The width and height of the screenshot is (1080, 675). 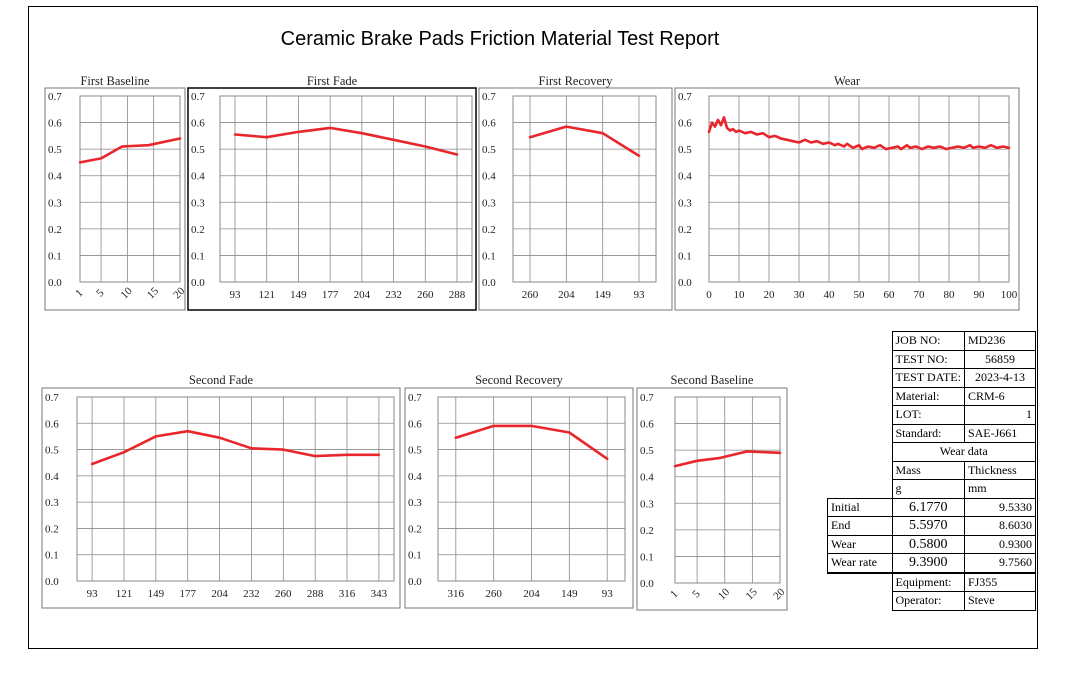 I want to click on x-tick-label: 60, so click(x=890, y=295).